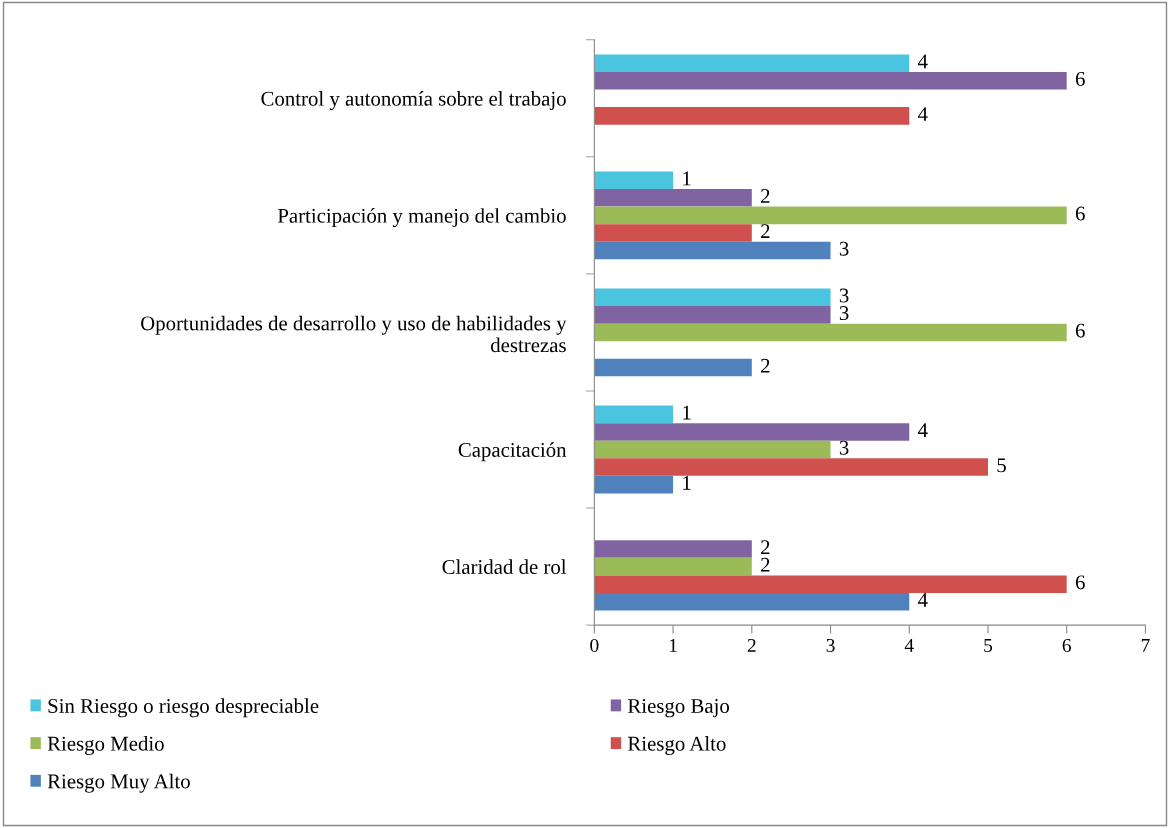 This screenshot has height=828, width=1170. Describe the element at coordinates (676, 745) in the screenshot. I see `legend-label: Riesgo Alto` at that location.